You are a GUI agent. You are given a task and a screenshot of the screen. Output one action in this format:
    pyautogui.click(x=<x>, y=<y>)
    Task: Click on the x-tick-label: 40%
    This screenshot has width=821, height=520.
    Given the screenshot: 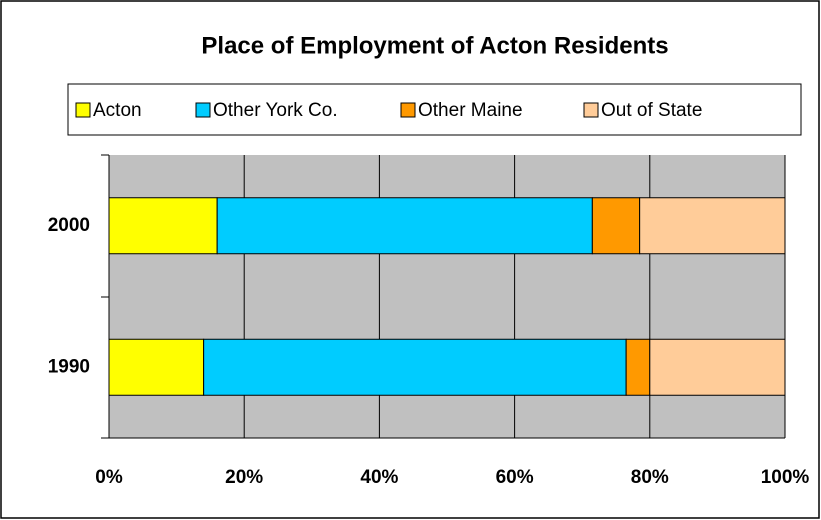 What is the action you would take?
    pyautogui.click(x=379, y=477)
    